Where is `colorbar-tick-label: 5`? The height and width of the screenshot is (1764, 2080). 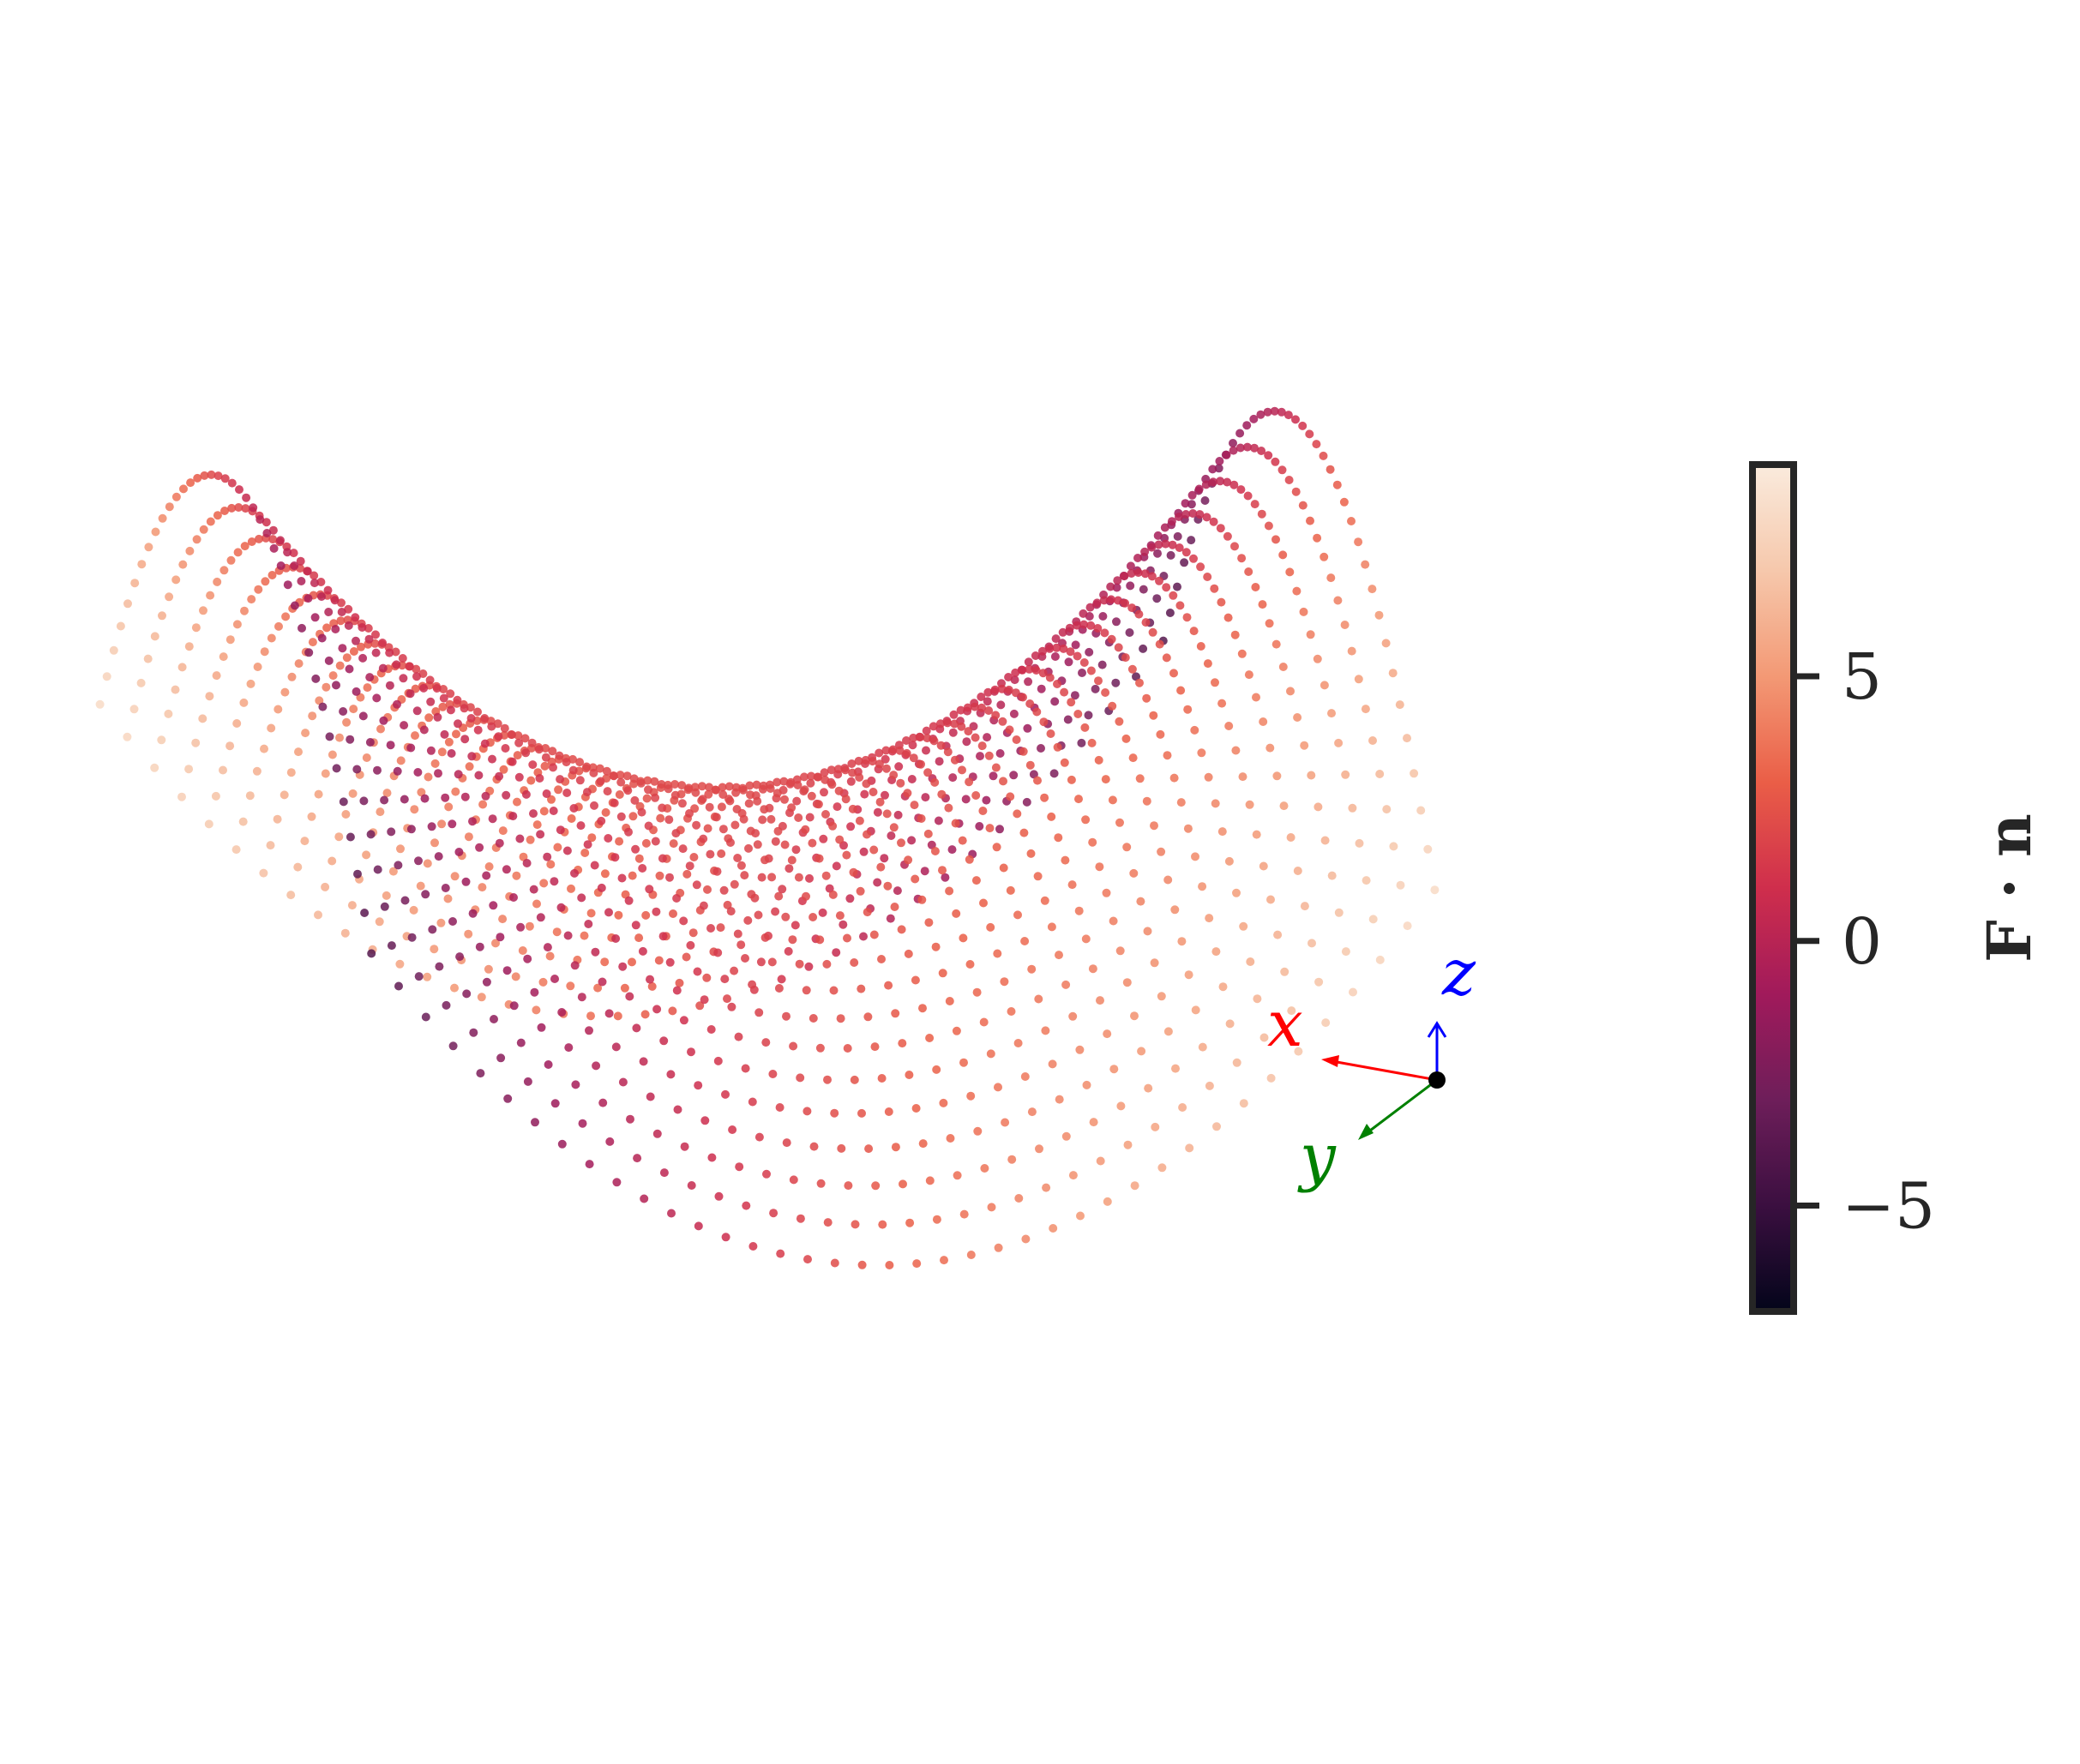 colorbar-tick-label: 5 is located at coordinates (1862, 677).